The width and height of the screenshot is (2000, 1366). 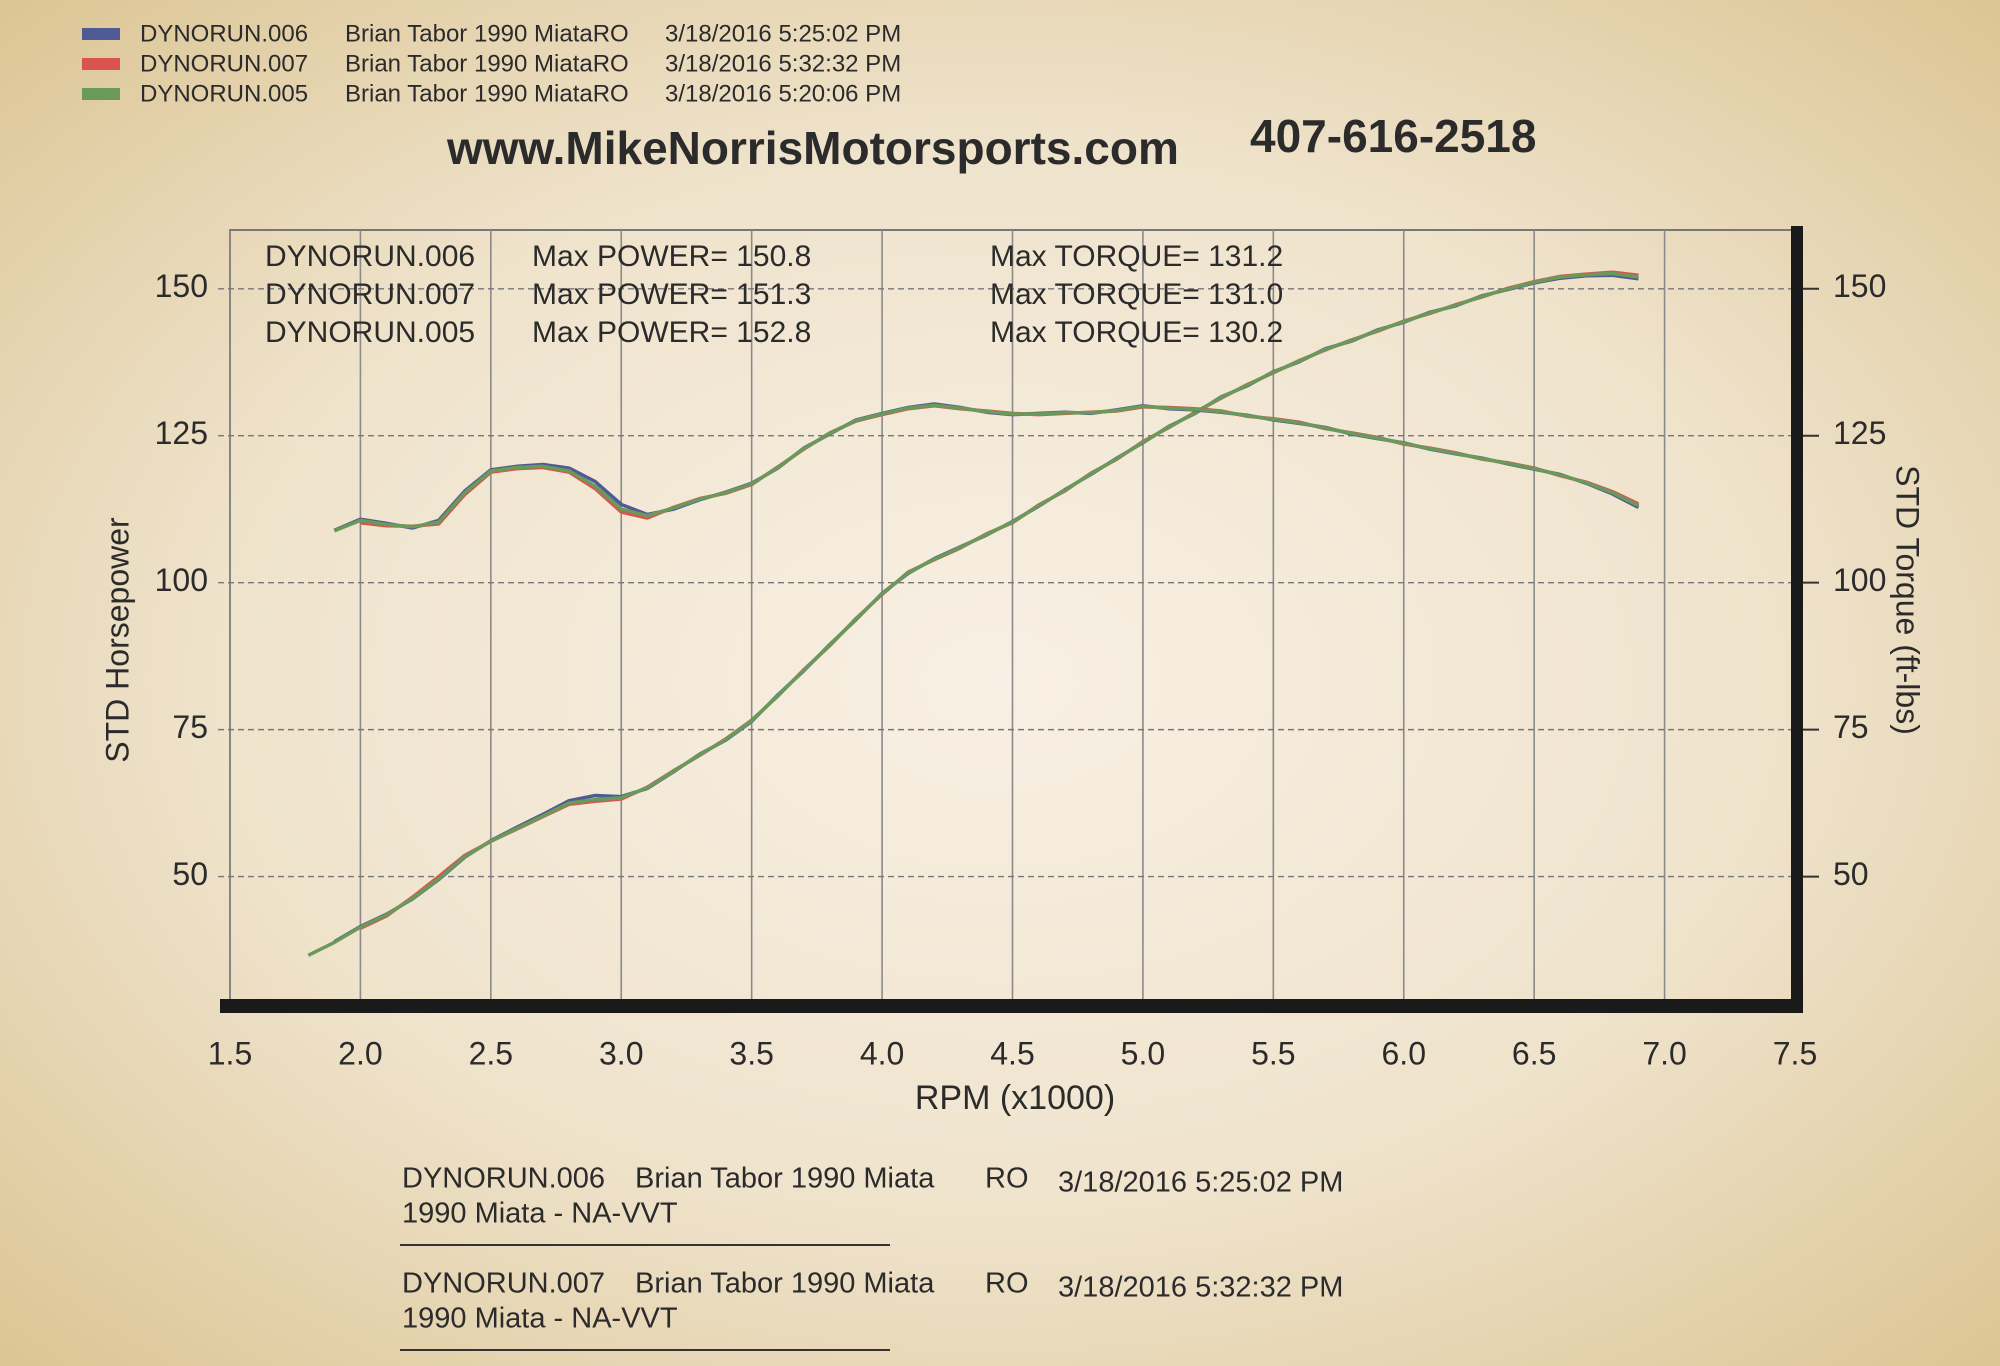 I want to click on summary-run: DYNORUN.006, so click(x=370, y=256).